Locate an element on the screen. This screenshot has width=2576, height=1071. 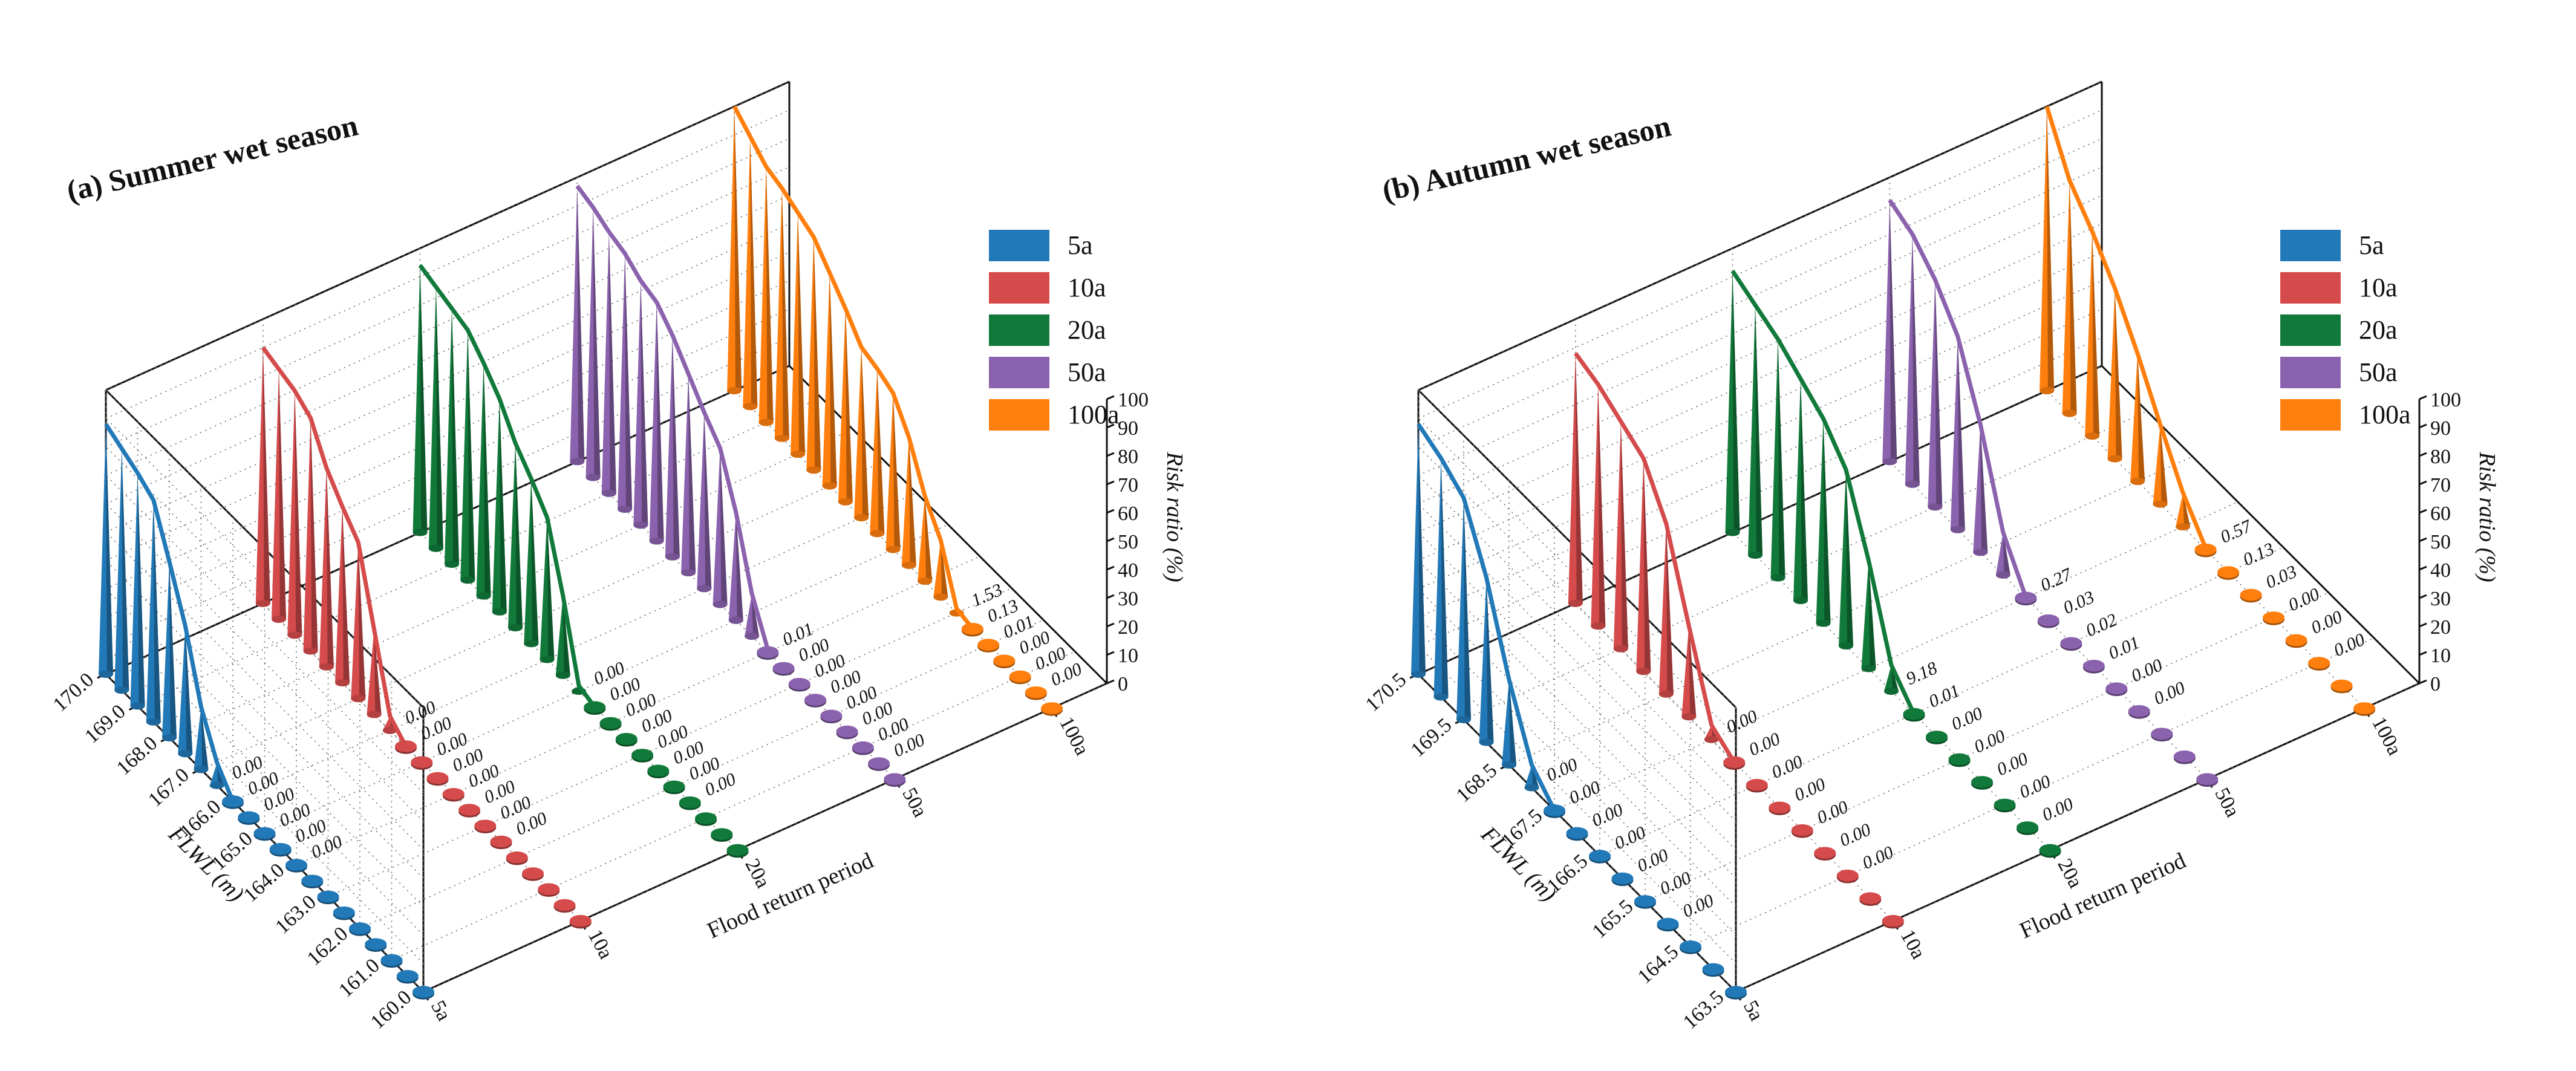
z-axis: 0 10 20 30 40 50 60 70 80 90 100 Risk ratio (%) is located at coordinates (2459, 542).